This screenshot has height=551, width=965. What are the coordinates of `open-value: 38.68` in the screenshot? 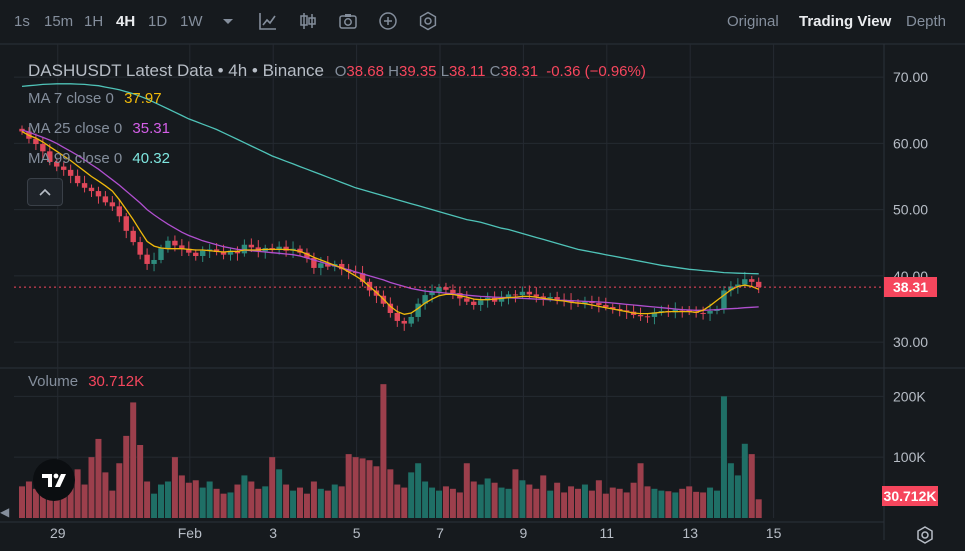 It's located at (365, 71).